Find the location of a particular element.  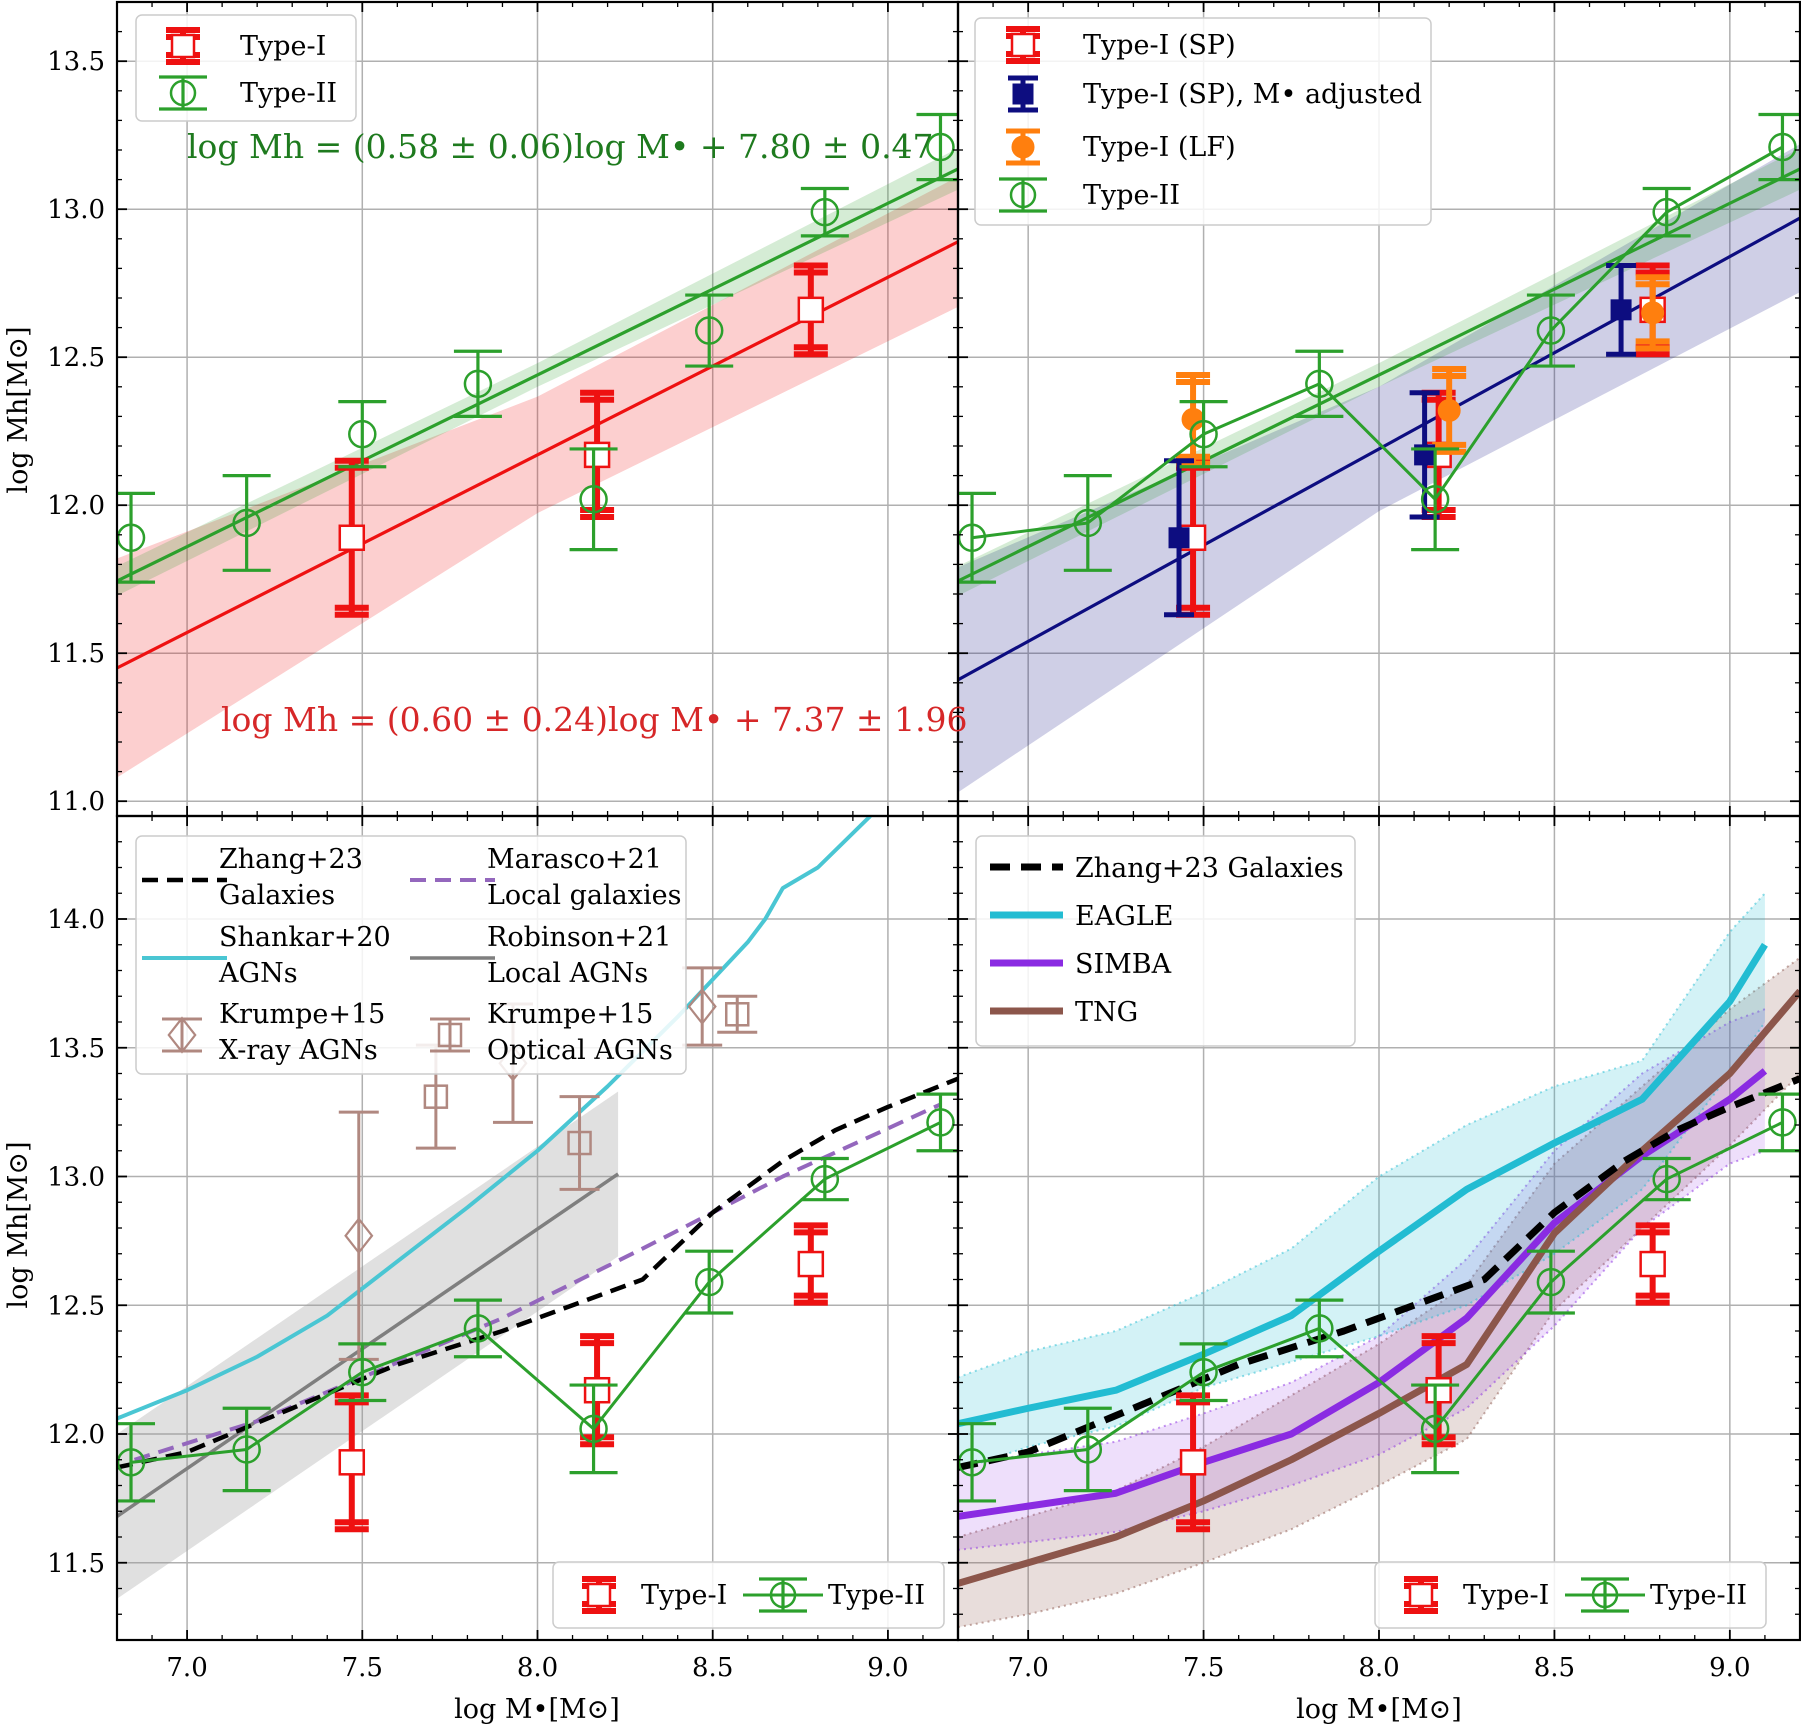

adjusted-fit-line is located at coordinates (1379, 449).